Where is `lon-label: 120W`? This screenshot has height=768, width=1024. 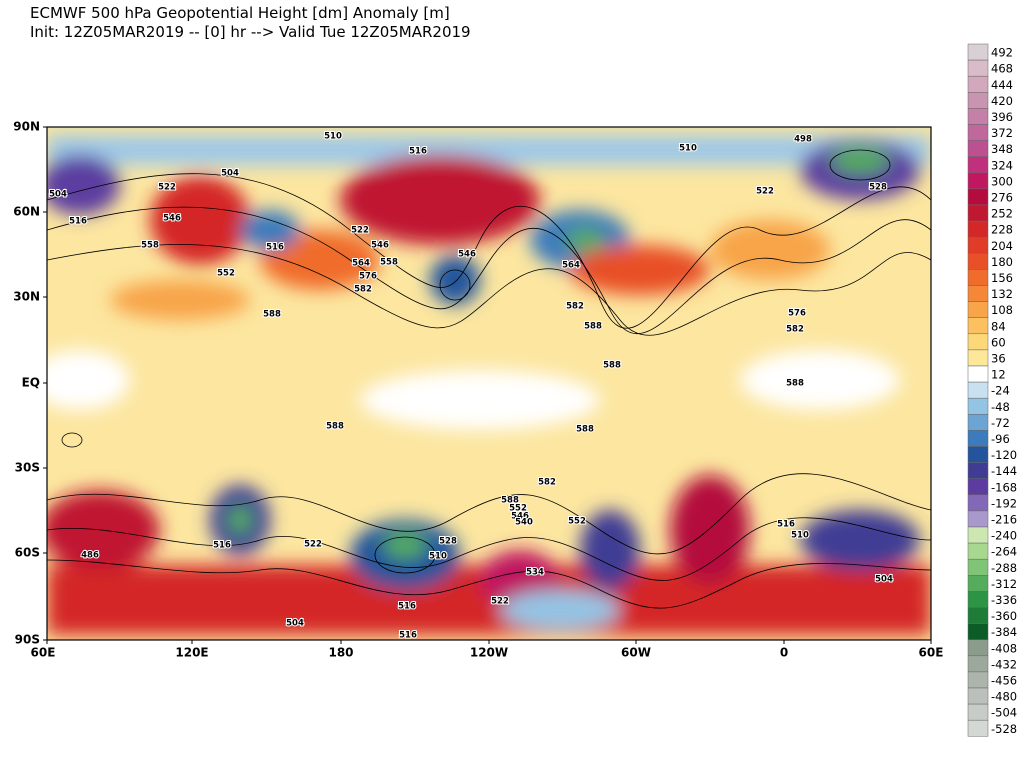
lon-label: 120W is located at coordinates (489, 653).